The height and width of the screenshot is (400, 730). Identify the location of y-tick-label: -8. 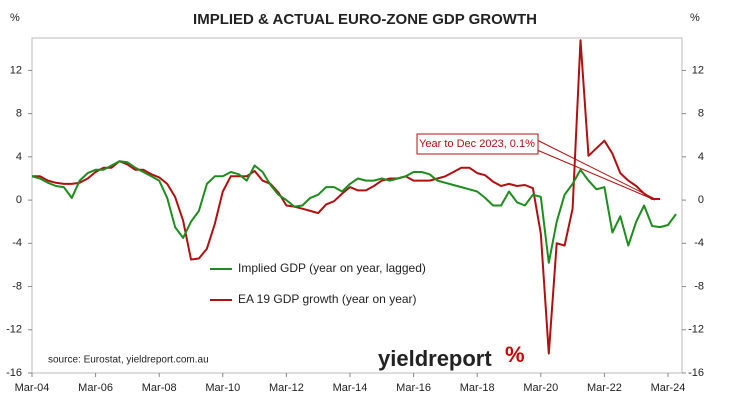
(17, 286).